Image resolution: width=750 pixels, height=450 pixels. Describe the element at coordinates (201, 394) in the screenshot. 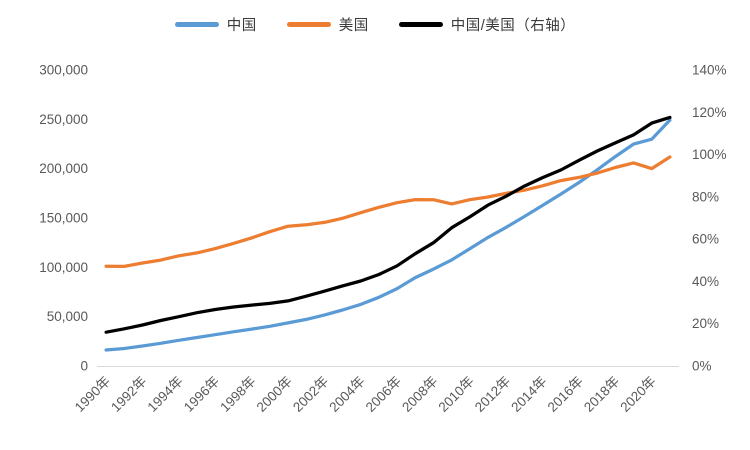

I see `x-axis-tick: 1996年` at that location.